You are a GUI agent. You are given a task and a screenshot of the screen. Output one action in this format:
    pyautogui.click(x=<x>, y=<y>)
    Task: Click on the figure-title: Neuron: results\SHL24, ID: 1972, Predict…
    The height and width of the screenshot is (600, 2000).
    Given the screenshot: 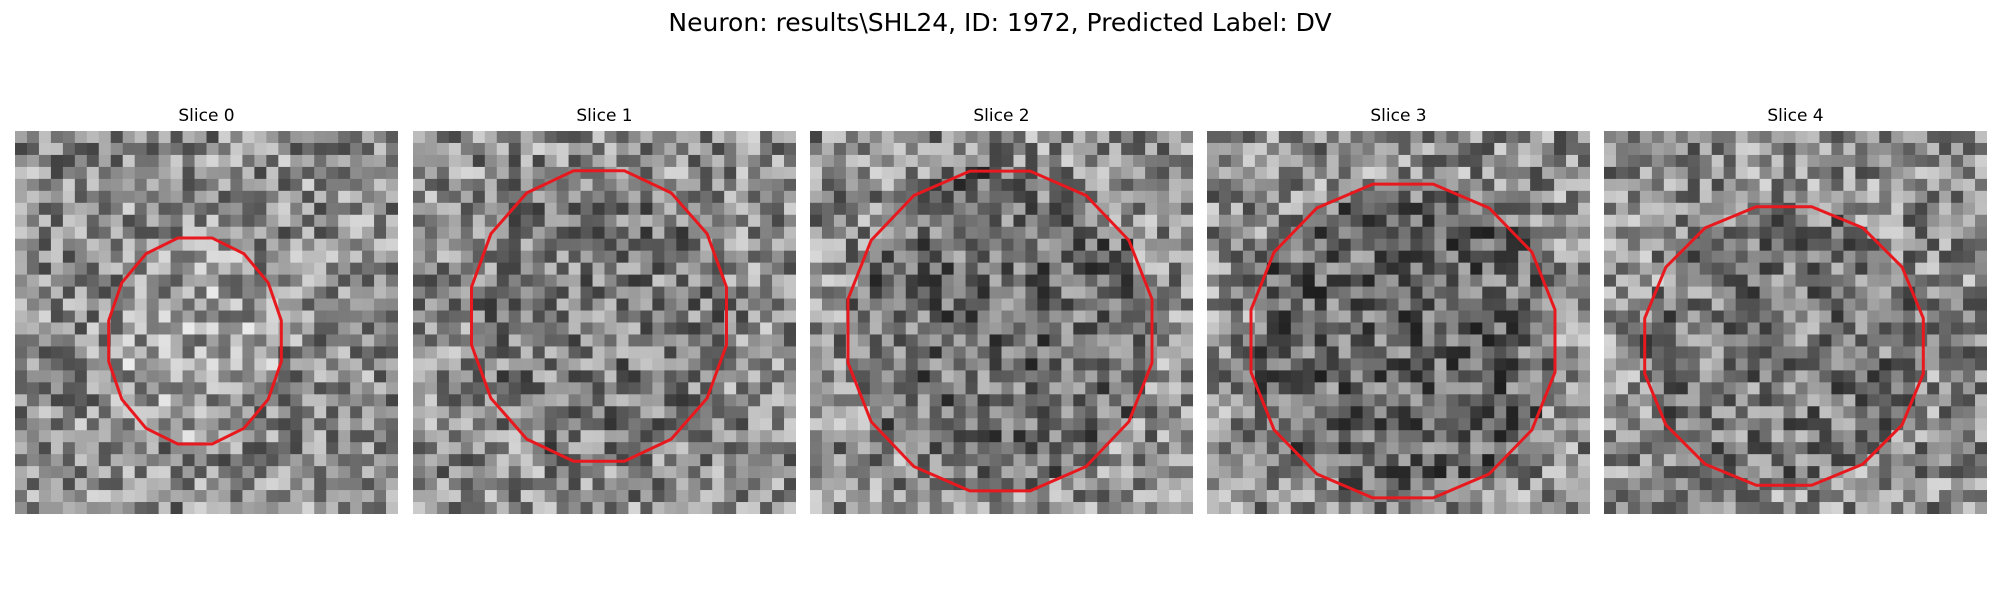 What is the action you would take?
    pyautogui.click(x=1000, y=22)
    